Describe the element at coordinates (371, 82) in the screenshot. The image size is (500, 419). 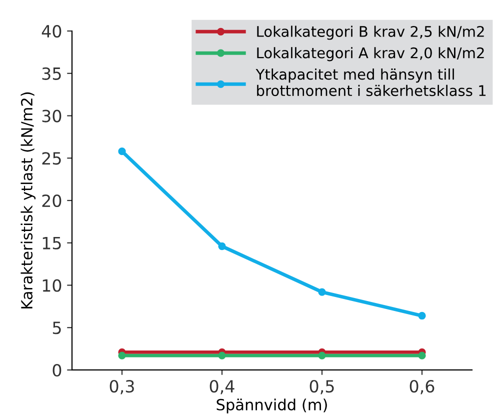
I see `legend-label: Ytkapacitet med hänsyn till brottmoment i säkerhetsklass 1` at that location.